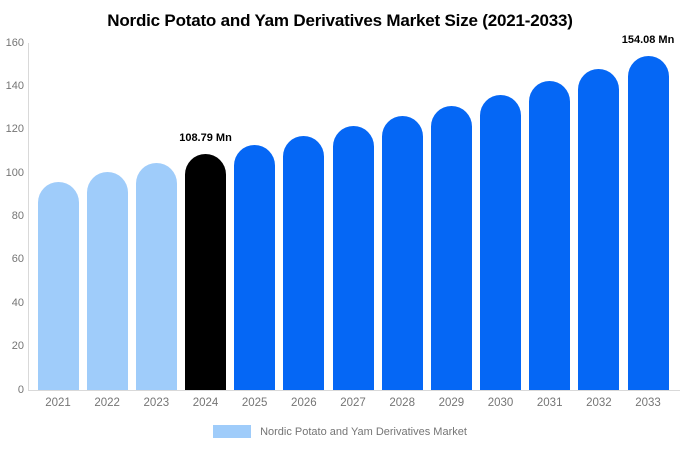  I want to click on y-tick-label-60: 60, so click(17, 259).